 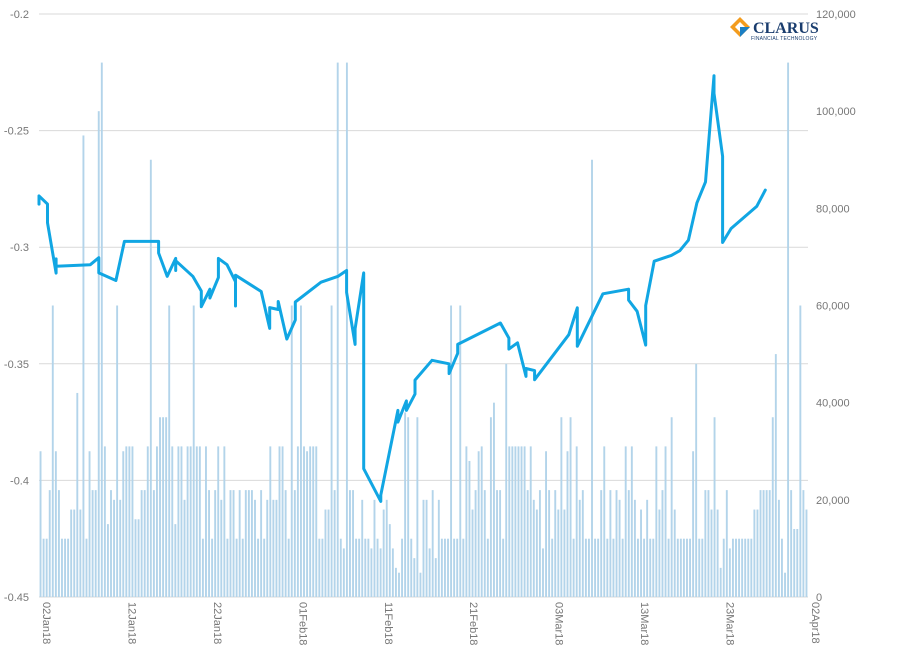 What do you see at coordinates (833, 501) in the screenshot?
I see `right-axis-tick-label: 20,000` at bounding box center [833, 501].